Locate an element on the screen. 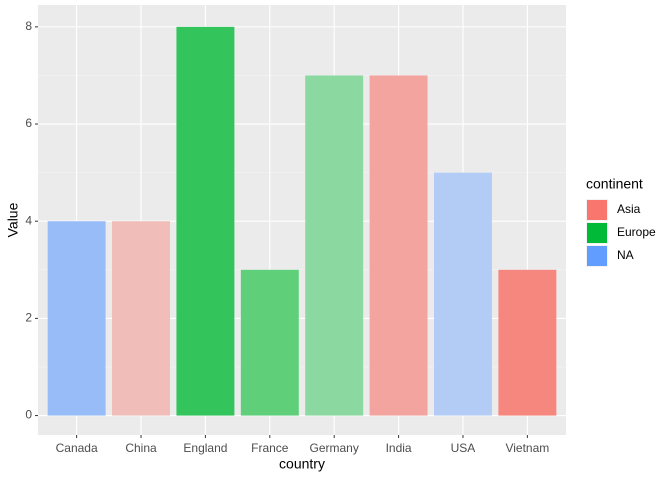 Image resolution: width=672 pixels, height=480 pixels. legend-label: Asia is located at coordinates (629, 209).